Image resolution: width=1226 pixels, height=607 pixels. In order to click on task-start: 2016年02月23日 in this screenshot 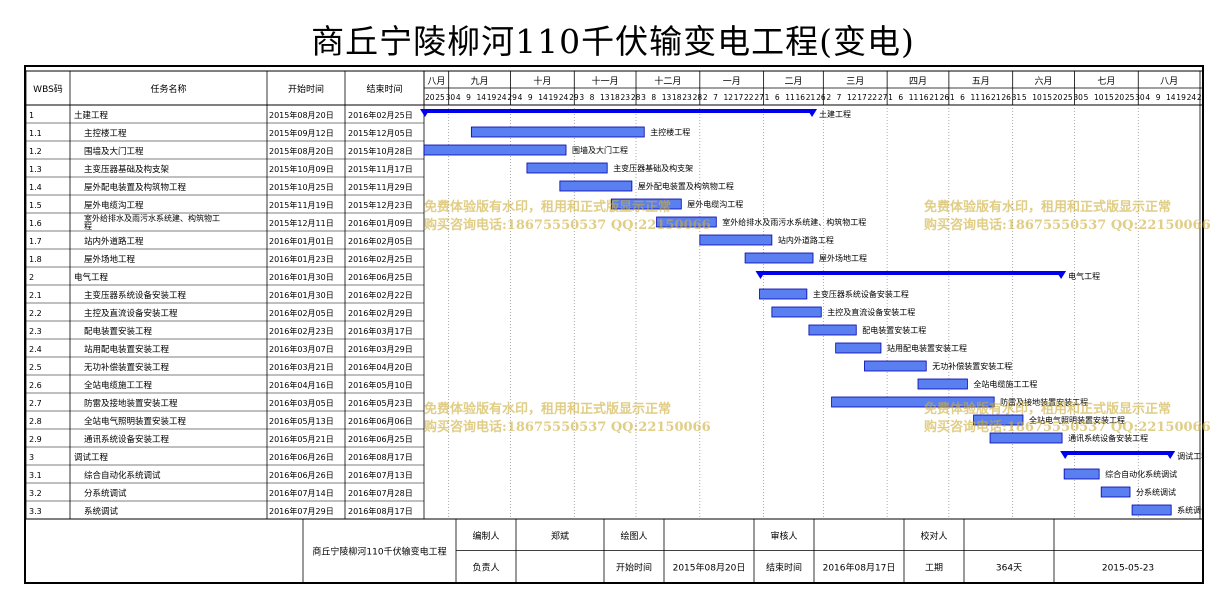, I will do `click(301, 331)`.